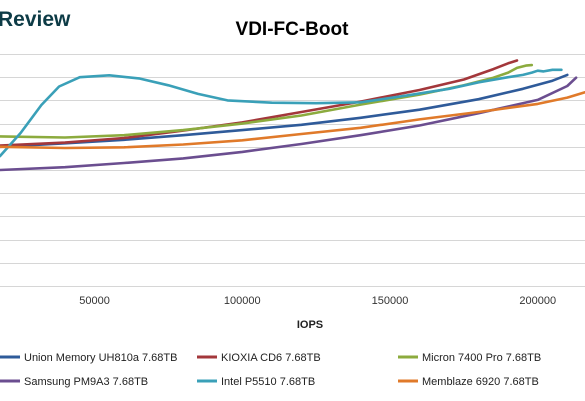 This screenshot has height=401, width=585. I want to click on legend-item: Intel P5510 7.68TB, so click(256, 382).